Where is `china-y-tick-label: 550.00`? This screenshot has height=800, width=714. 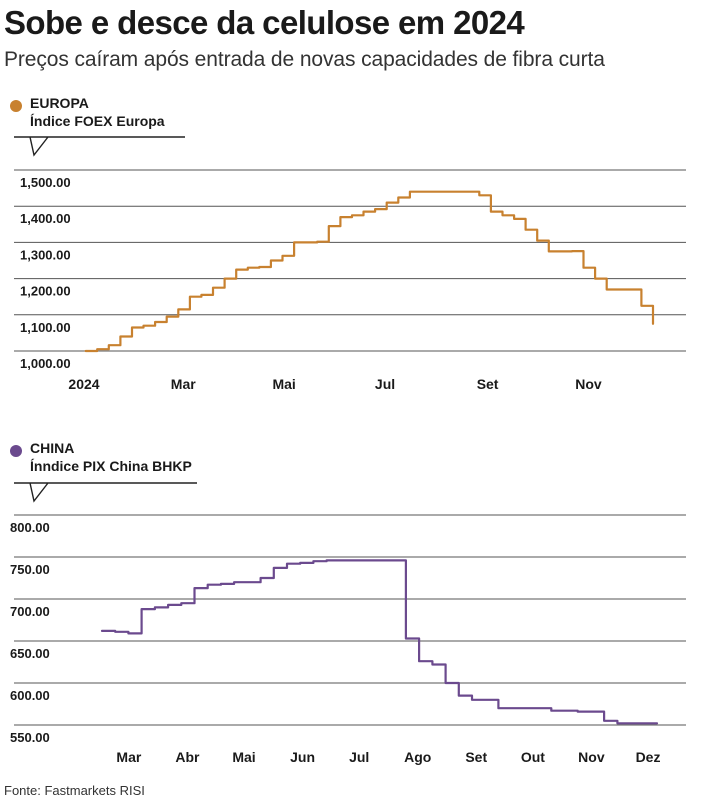
china-y-tick-label: 550.00 is located at coordinates (30, 737).